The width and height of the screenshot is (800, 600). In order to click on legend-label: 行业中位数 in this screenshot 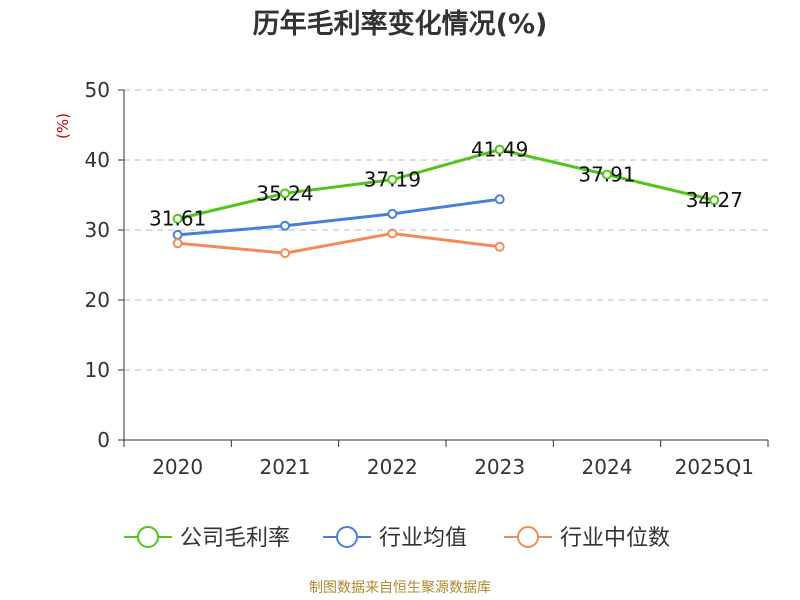, I will do `click(615, 538)`.